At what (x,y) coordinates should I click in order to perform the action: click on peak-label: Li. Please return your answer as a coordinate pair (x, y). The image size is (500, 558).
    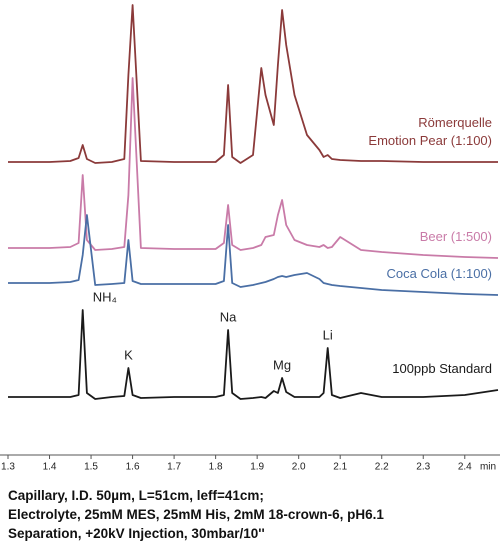
    Looking at the image, I should click on (328, 334).